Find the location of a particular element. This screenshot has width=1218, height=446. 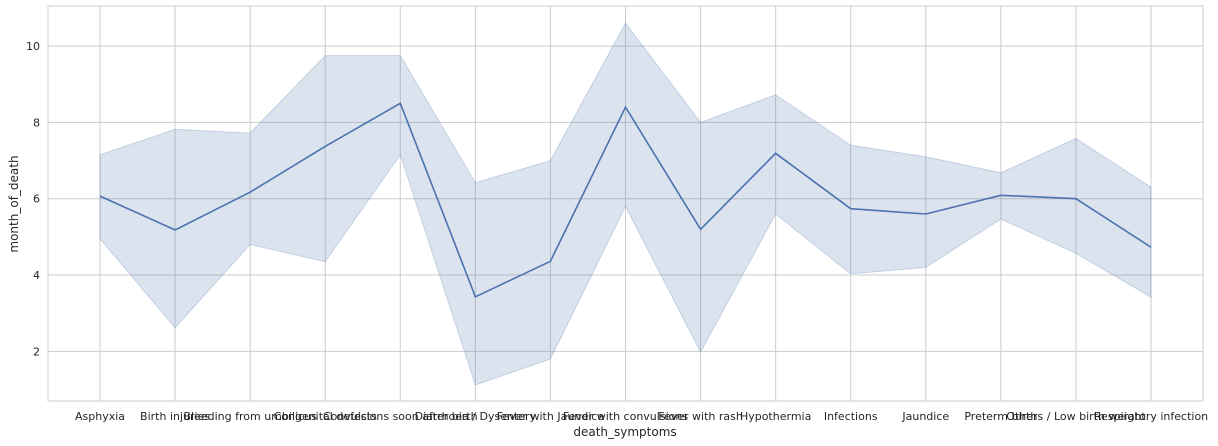

x-tick-label: Birth injuries is located at coordinates (175, 416).